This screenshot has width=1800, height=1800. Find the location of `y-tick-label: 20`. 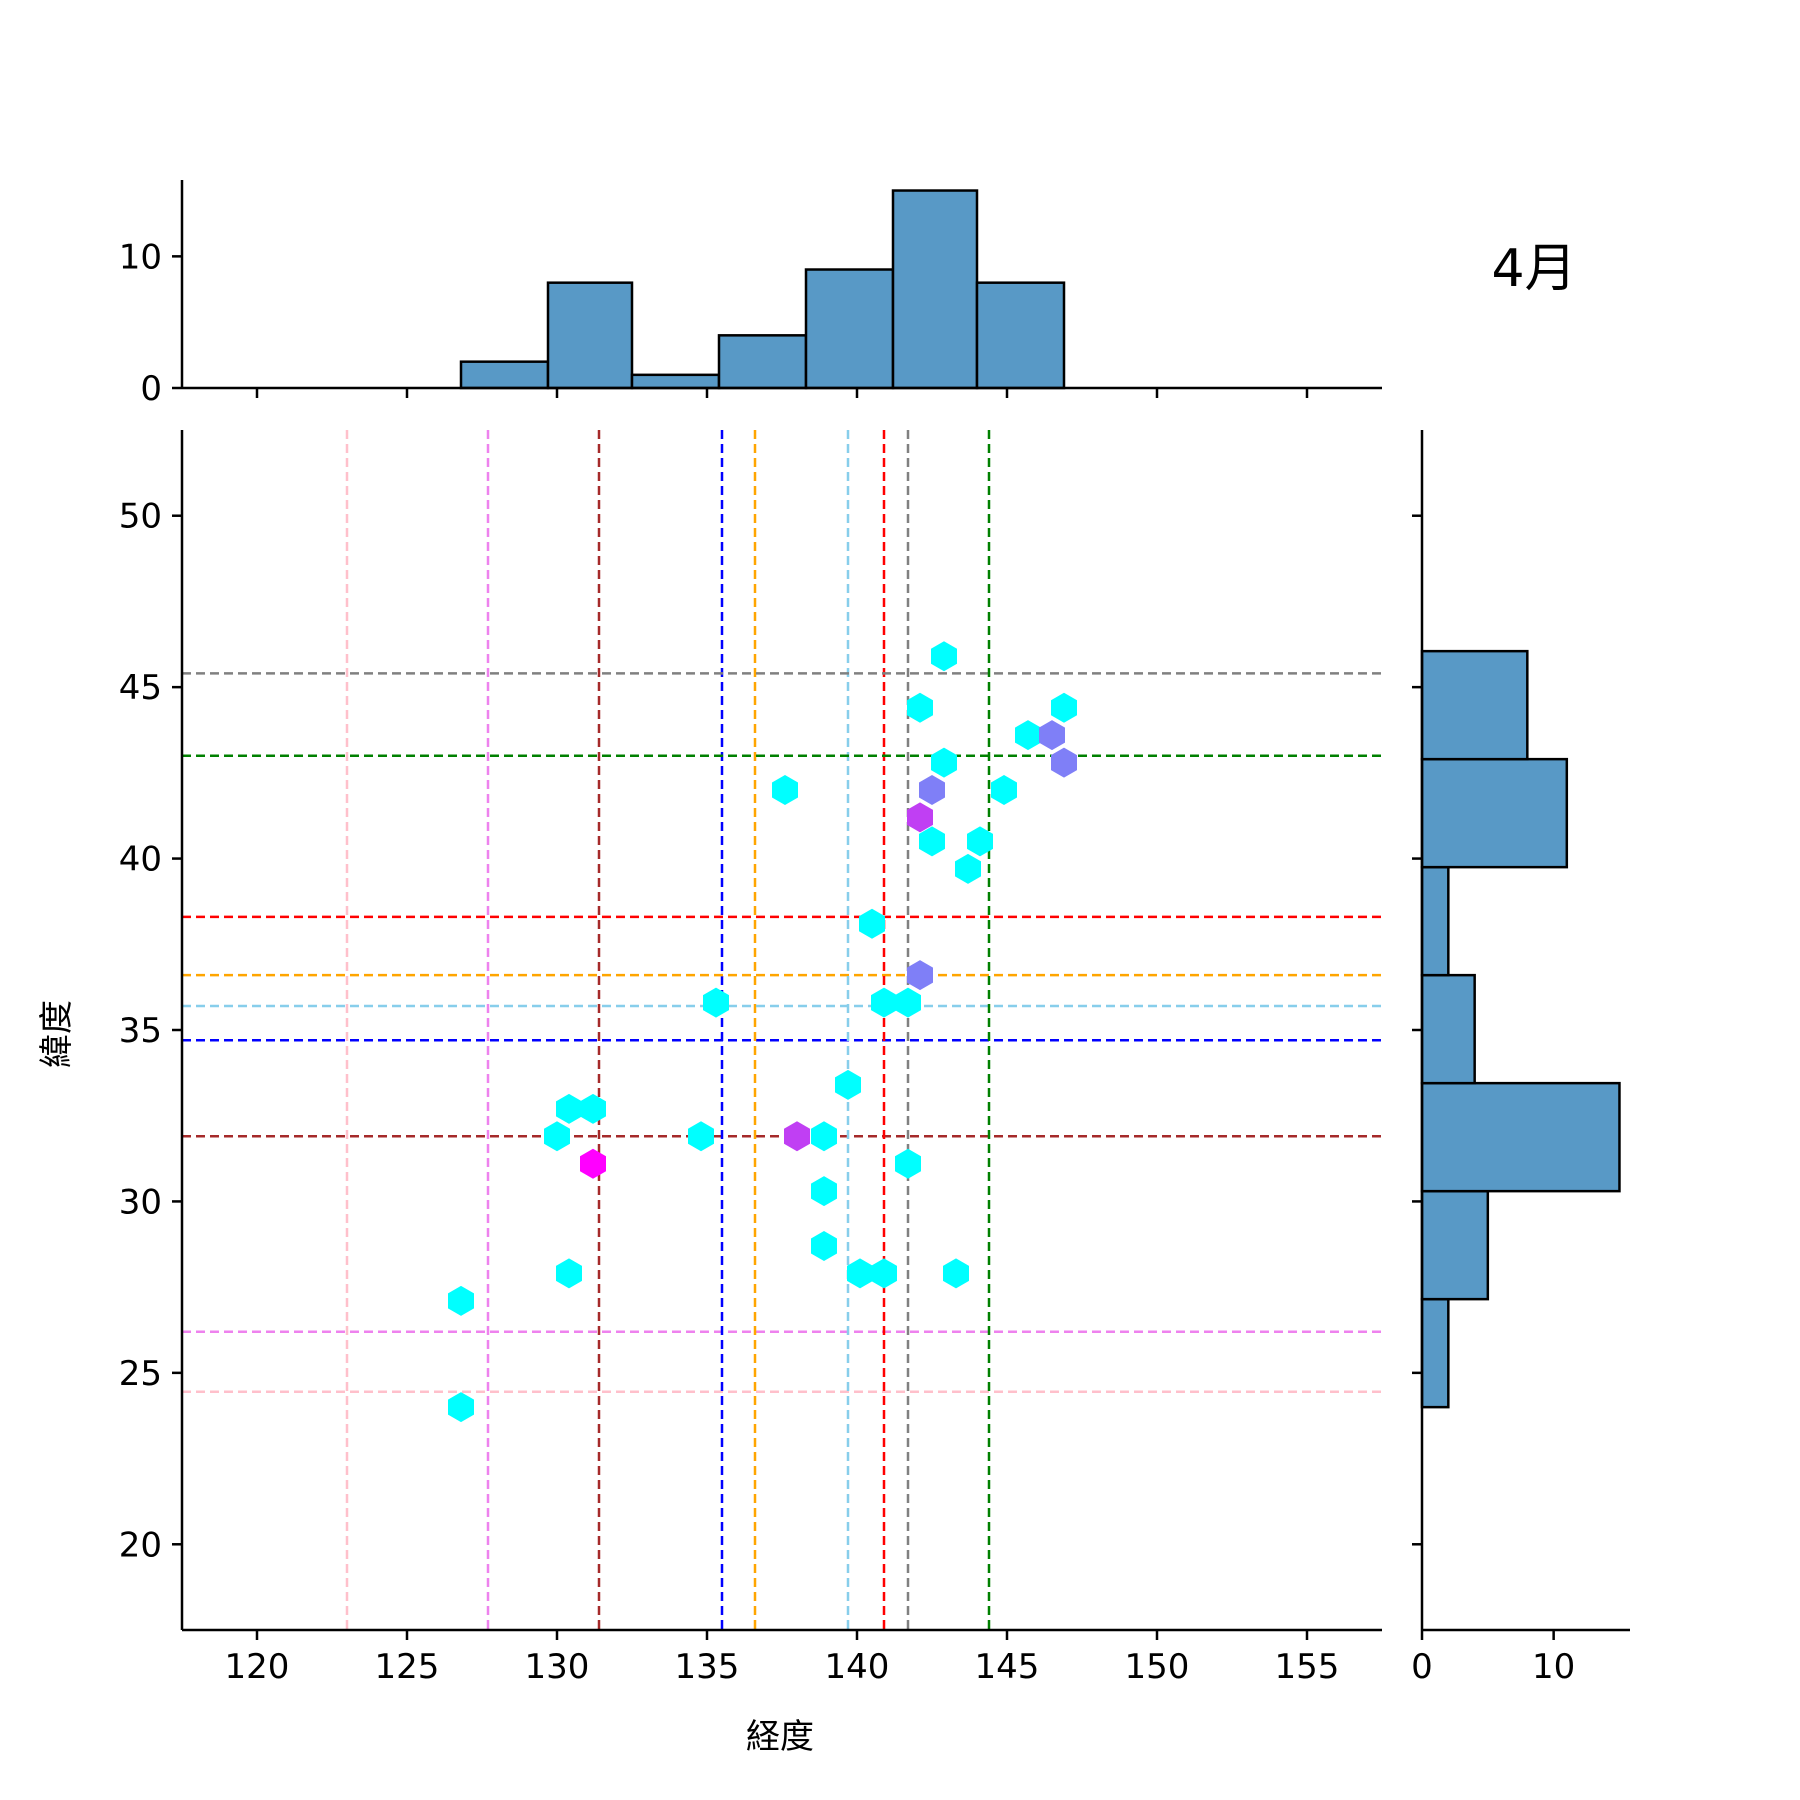

y-tick-label: 20 is located at coordinates (140, 1545).